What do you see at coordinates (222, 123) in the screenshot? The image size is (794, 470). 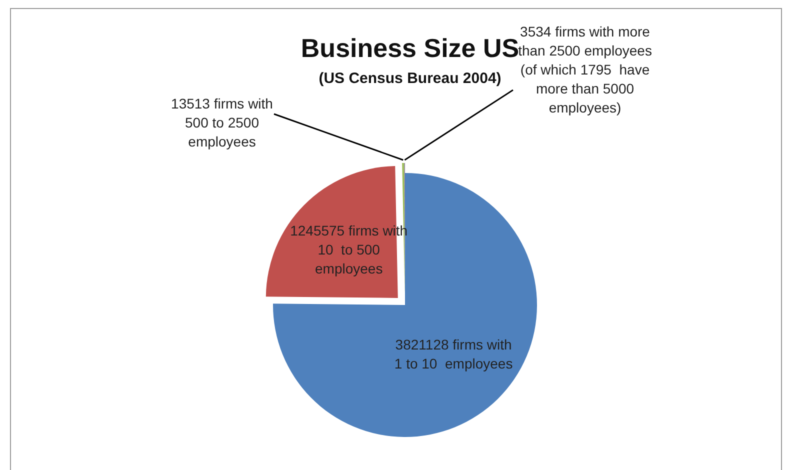 I see `slice-label: 13513 firms with 500 to 2500 employees` at bounding box center [222, 123].